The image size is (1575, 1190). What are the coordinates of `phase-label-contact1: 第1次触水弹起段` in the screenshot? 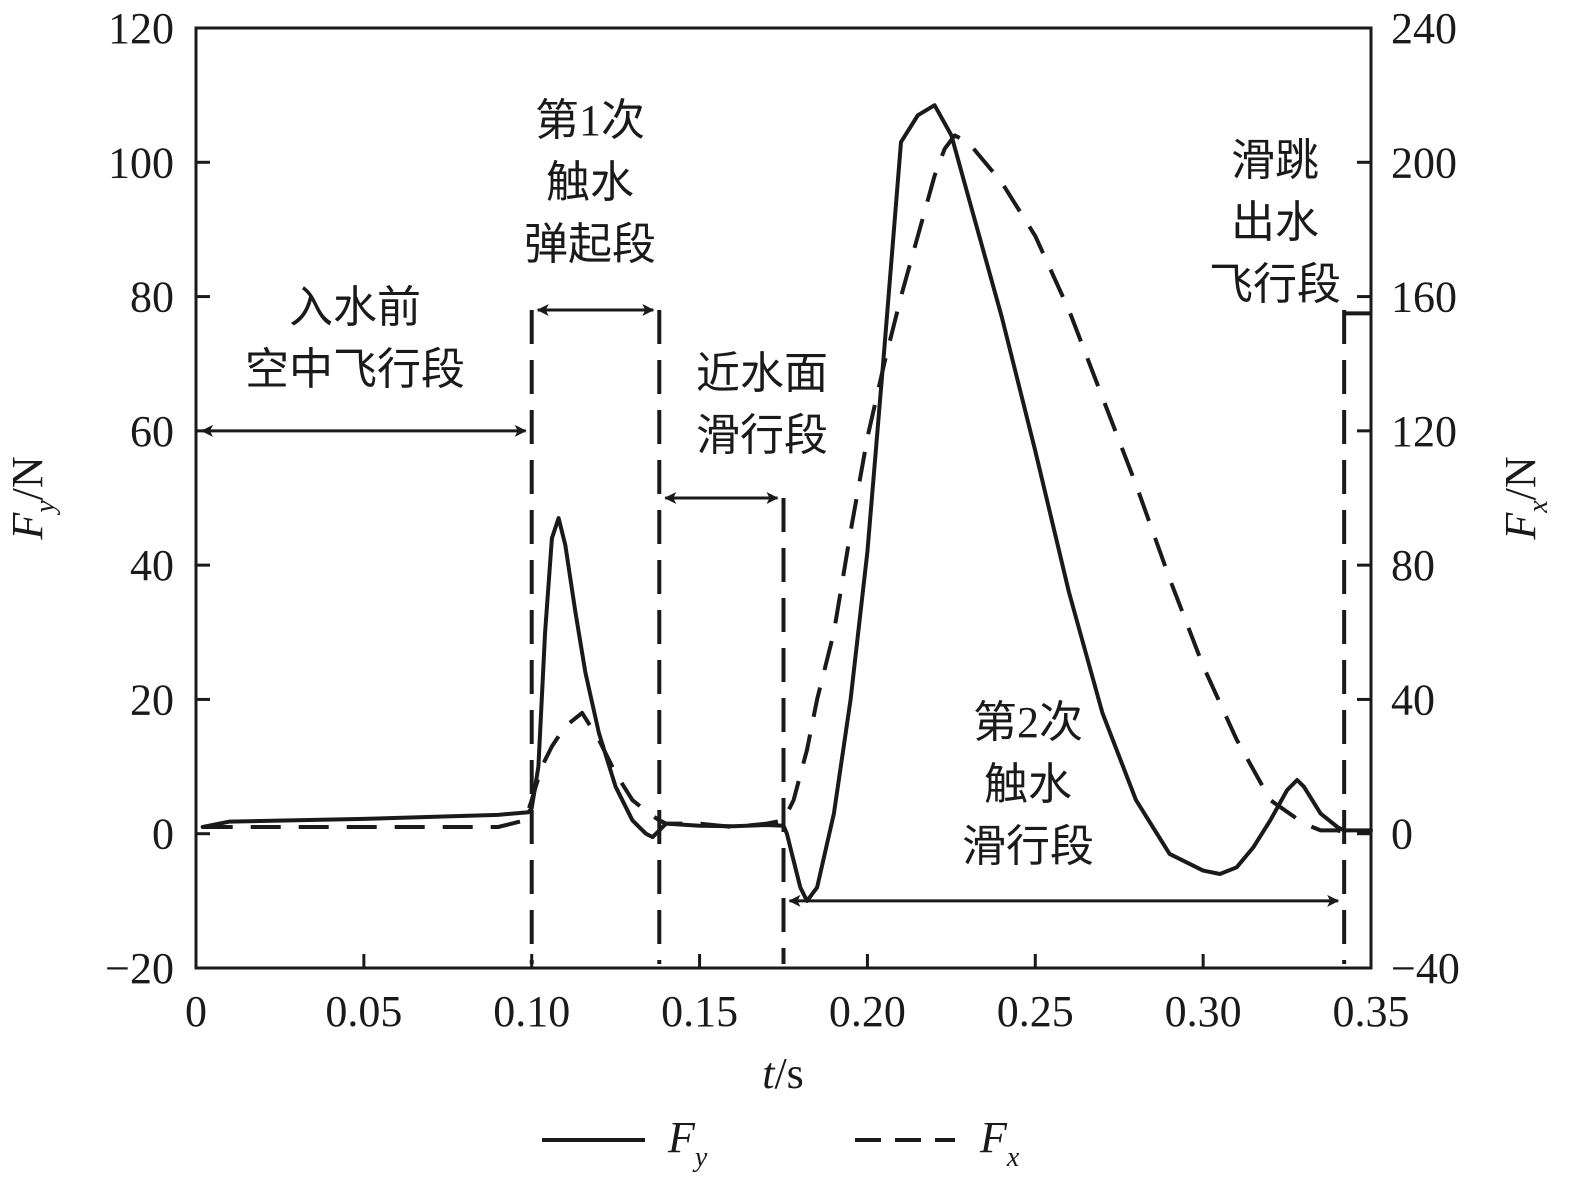 It's located at (590, 182).